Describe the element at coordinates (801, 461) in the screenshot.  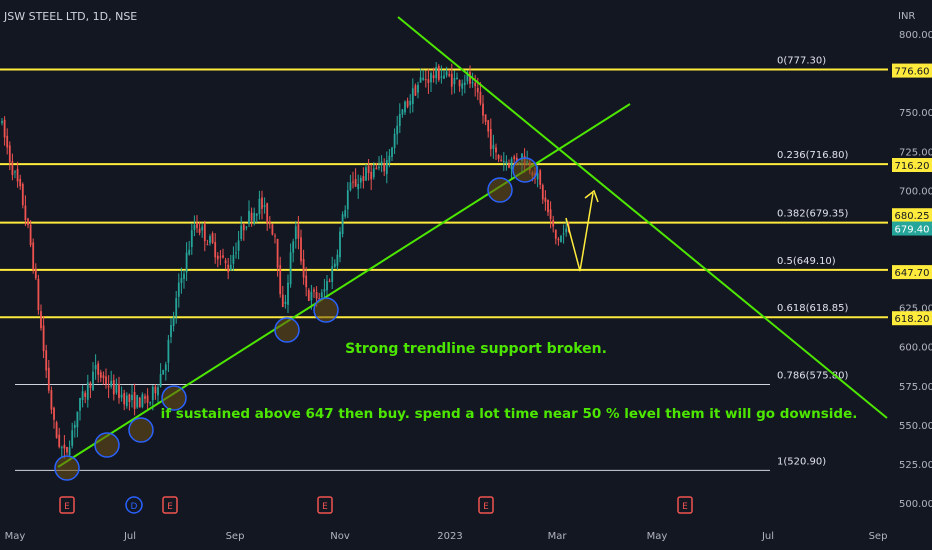
I see `fib-level-label: 1(520.90)` at that location.